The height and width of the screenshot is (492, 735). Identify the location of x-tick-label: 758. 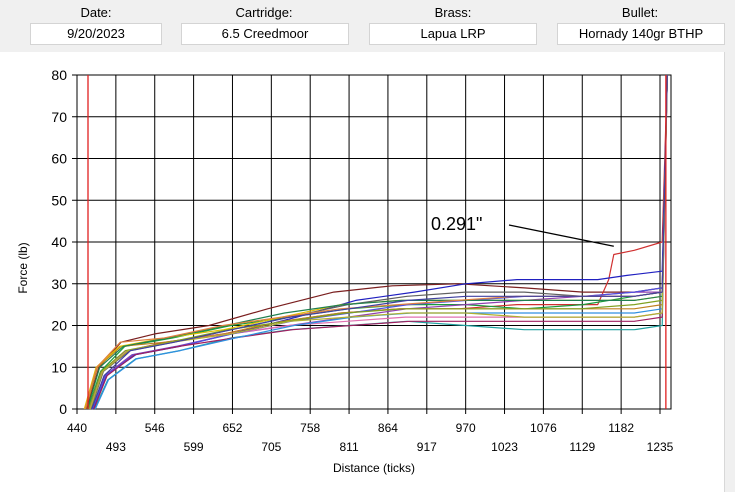
(310, 428).